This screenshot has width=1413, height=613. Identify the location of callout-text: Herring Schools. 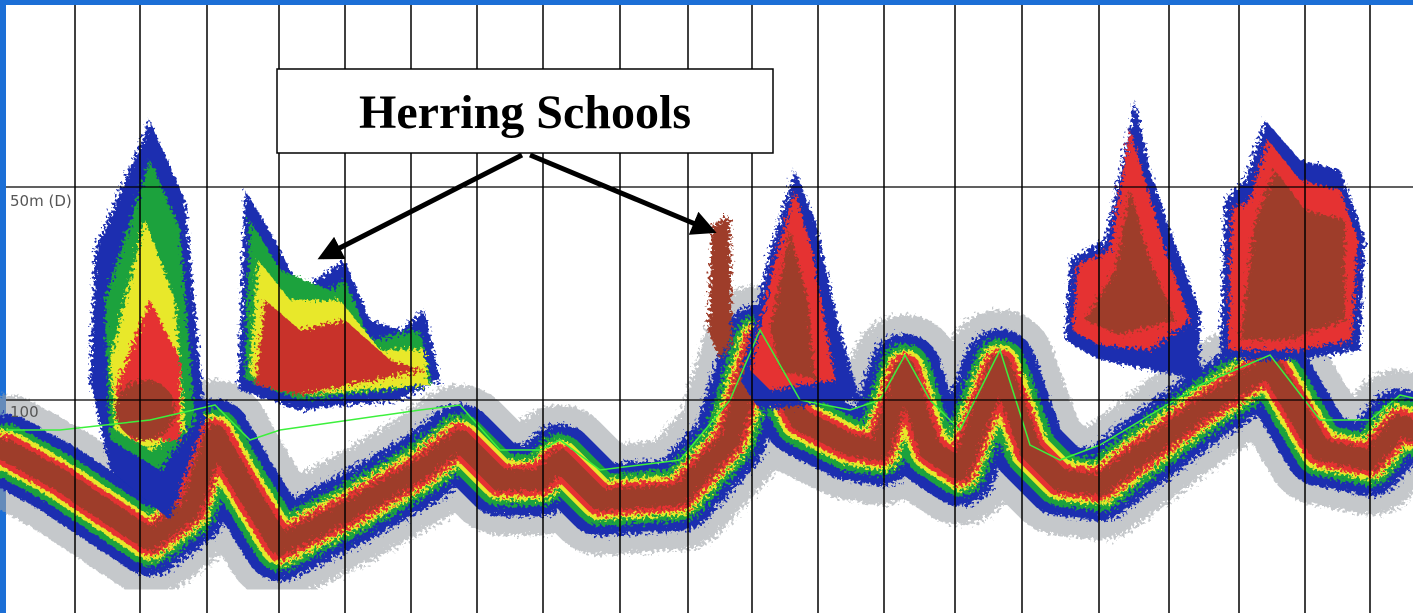
(525, 112).